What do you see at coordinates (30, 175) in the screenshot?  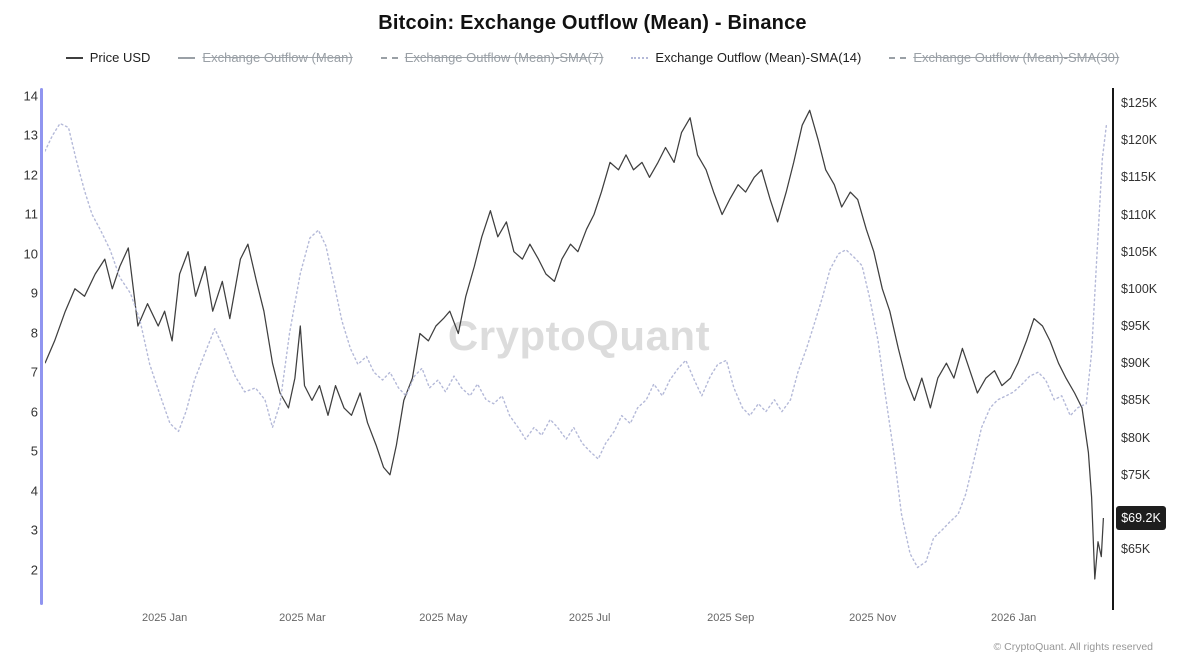 I see `left-axis-tick: 12` at bounding box center [30, 175].